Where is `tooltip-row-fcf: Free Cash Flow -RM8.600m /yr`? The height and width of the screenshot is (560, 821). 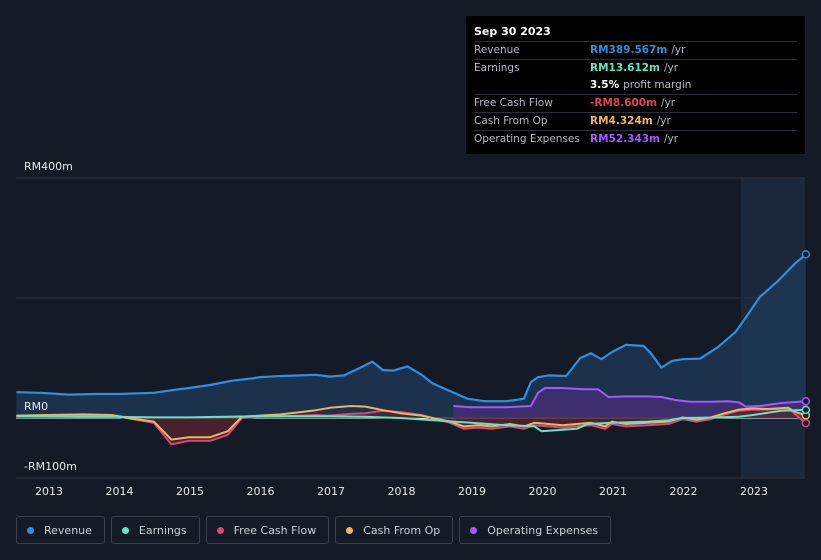 tooltip-row-fcf: Free Cash Flow -RM8.600m /yr is located at coordinates (635, 103).